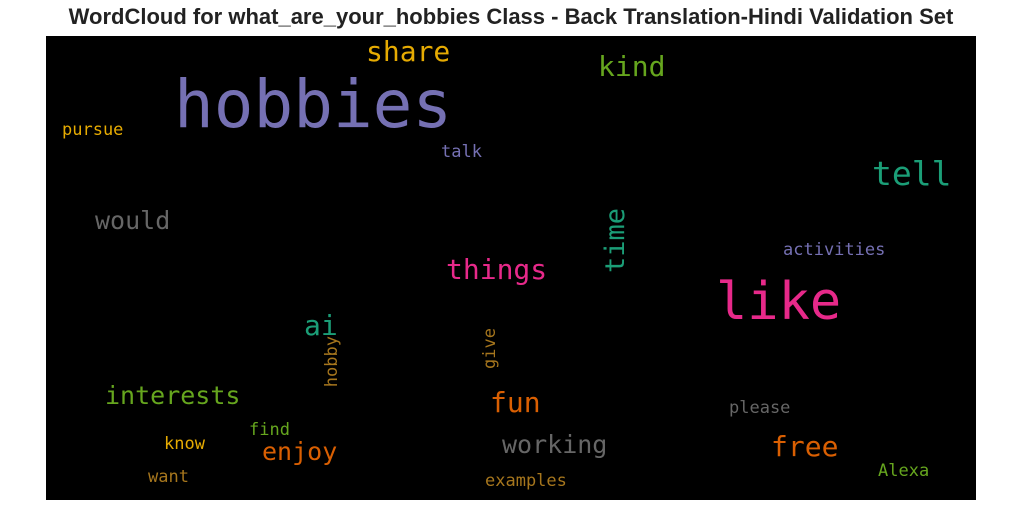 Image resolution: width=1022 pixels, height=511 pixels. I want to click on word-things: things, so click(497, 269).